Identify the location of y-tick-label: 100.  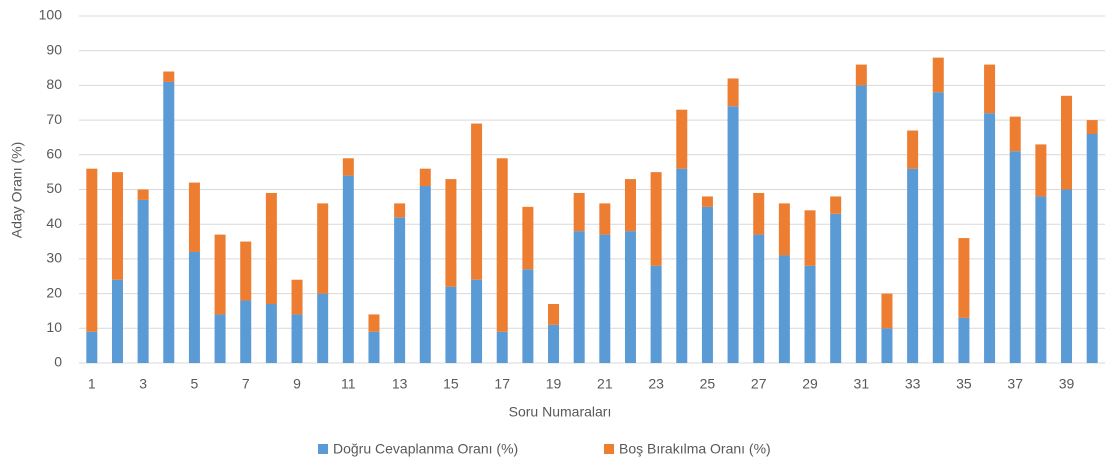
(51, 15).